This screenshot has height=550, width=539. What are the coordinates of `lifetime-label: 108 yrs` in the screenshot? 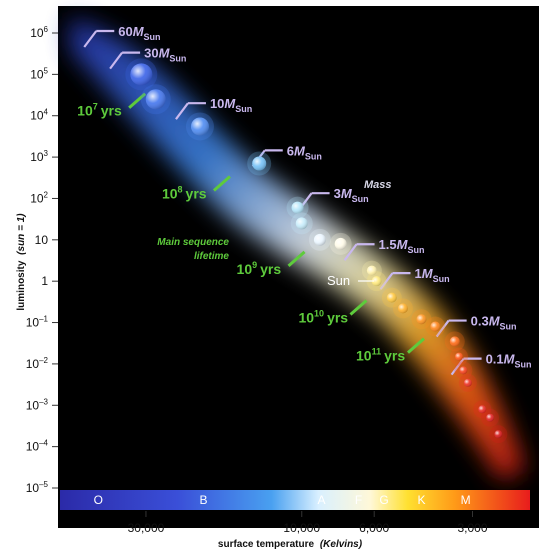 It's located at (184, 192).